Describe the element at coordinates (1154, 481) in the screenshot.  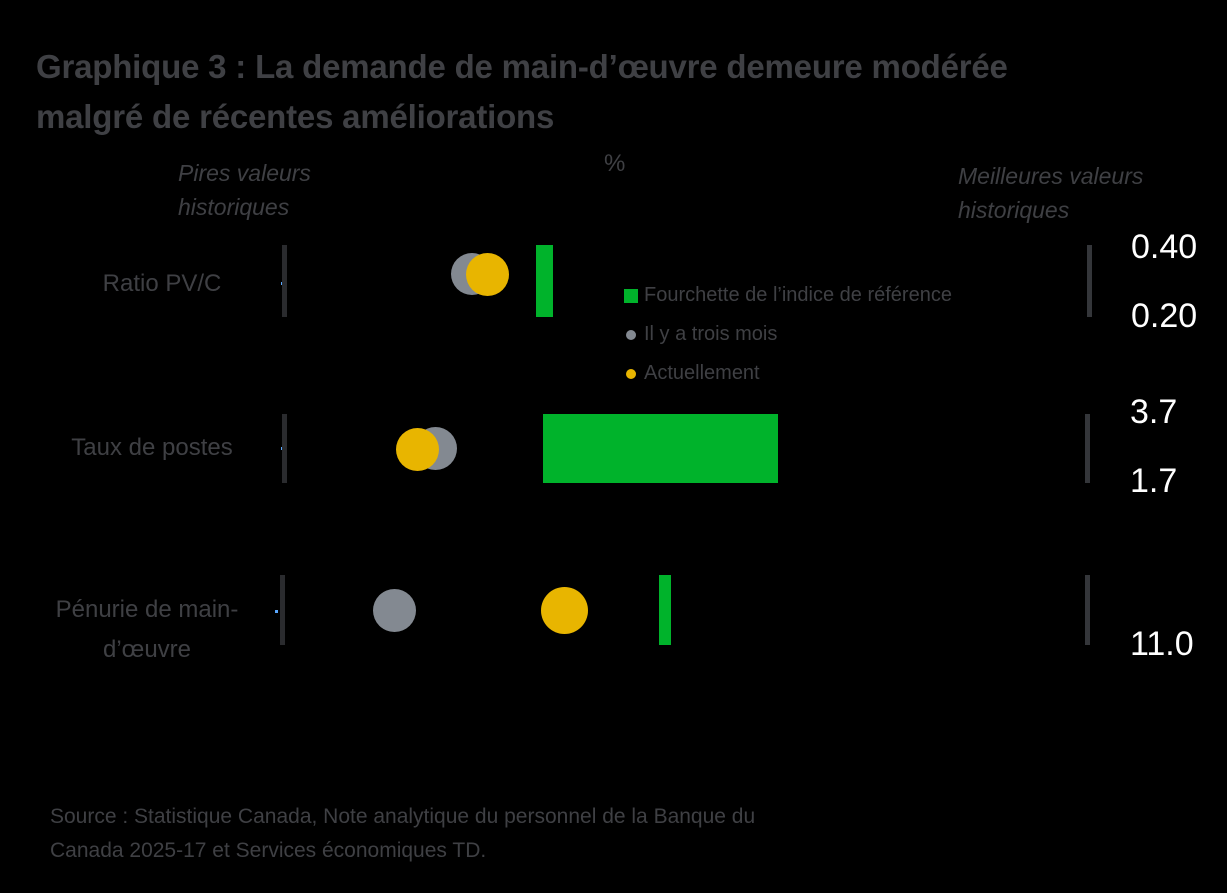
I see `benchmark-low-value: 1.7` at that location.